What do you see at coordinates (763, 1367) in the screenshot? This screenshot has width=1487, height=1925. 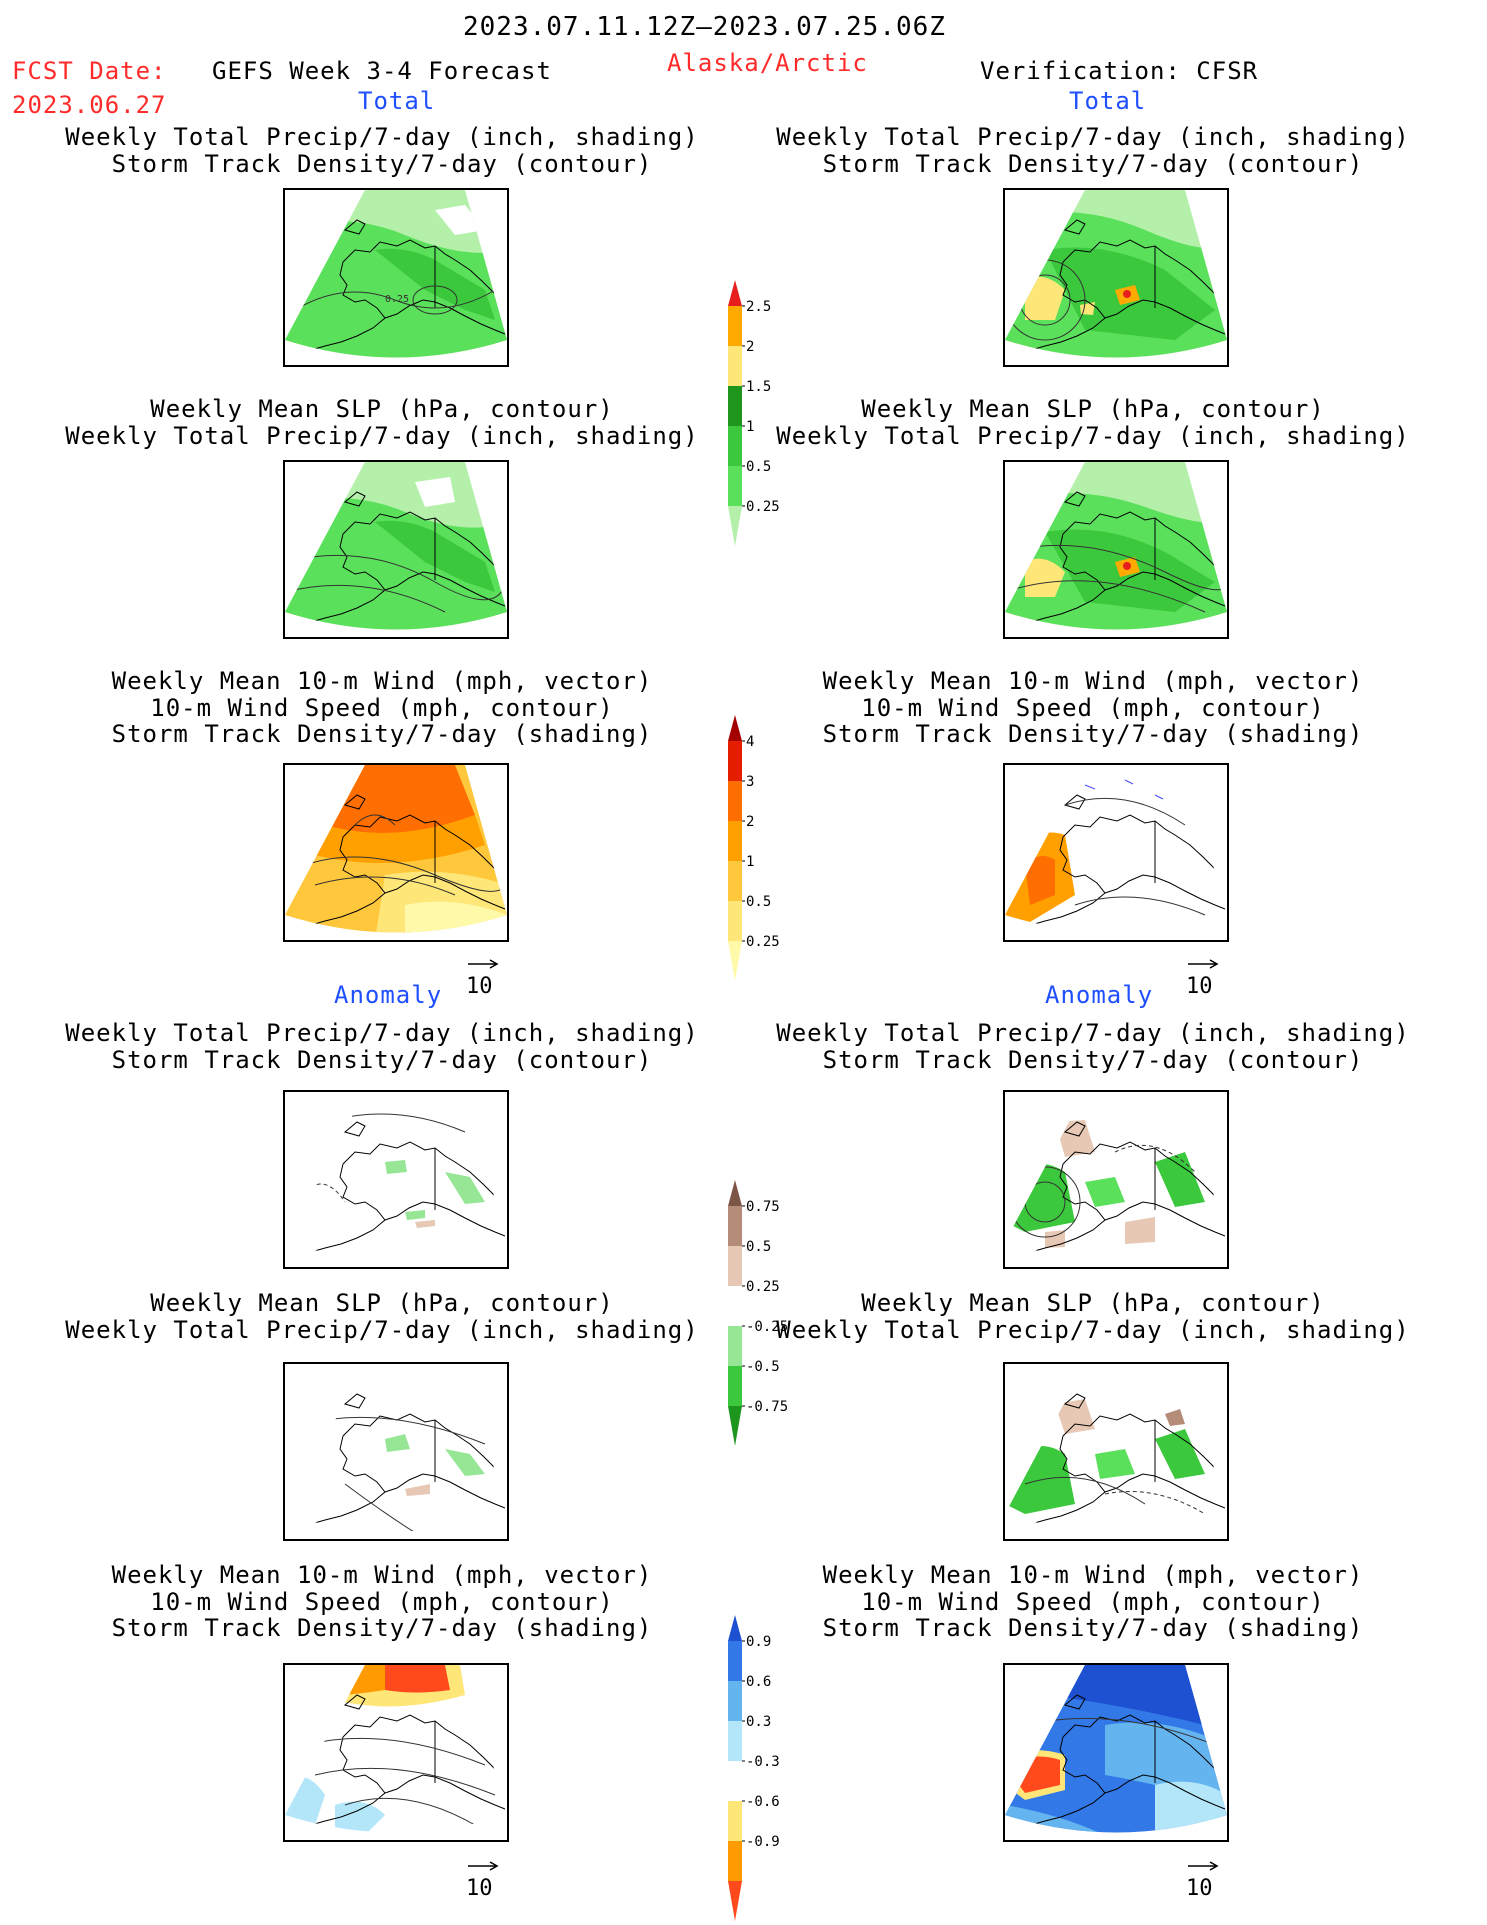 I see `colorbar-label: -0.5` at bounding box center [763, 1367].